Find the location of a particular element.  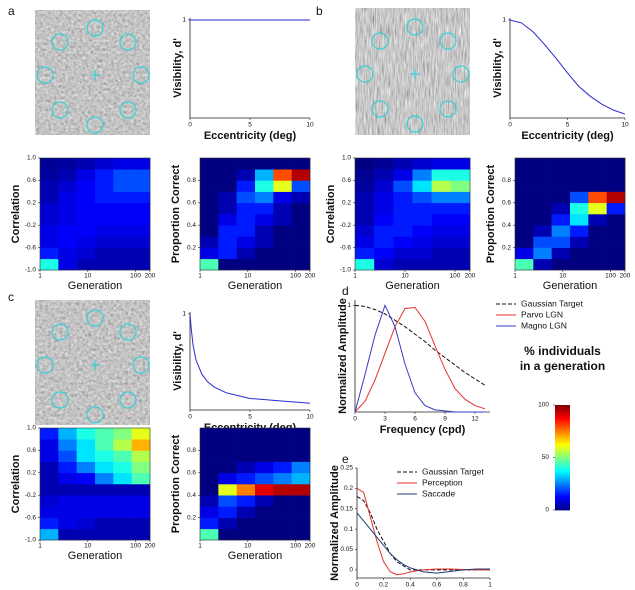

colorbar-tick-label: 50 is located at coordinates (546, 457).